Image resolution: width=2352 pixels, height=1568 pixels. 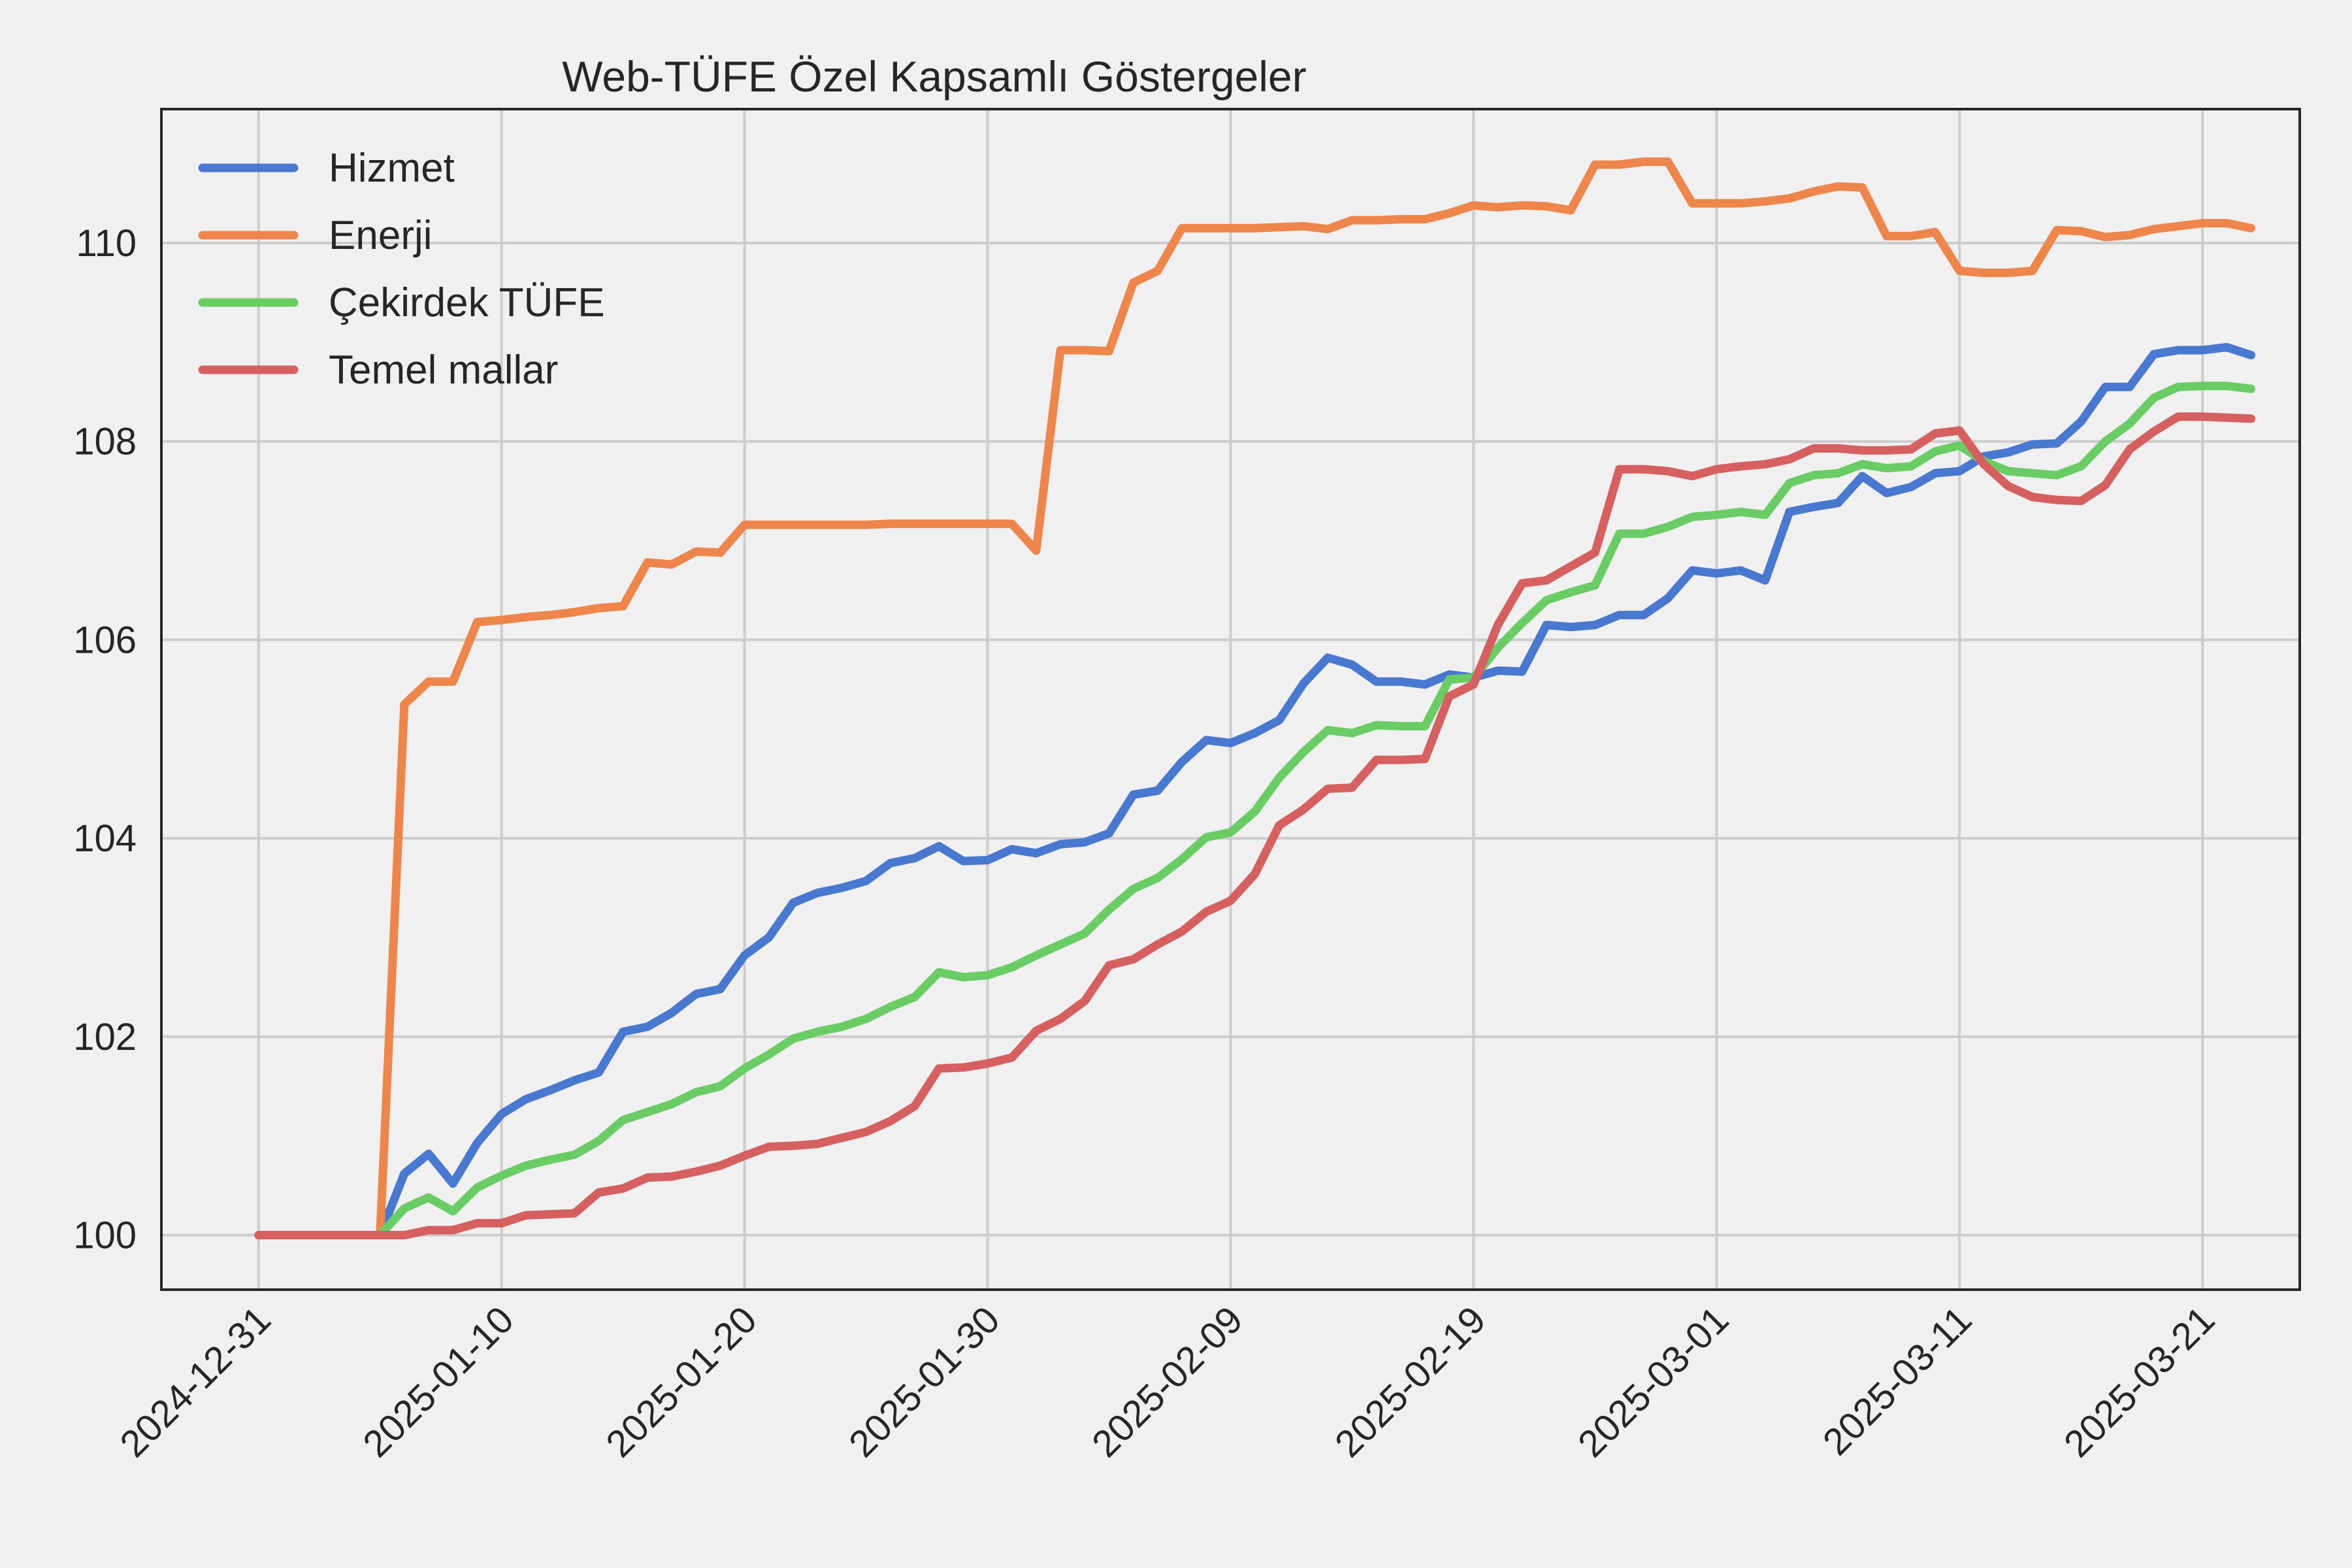 What do you see at coordinates (934, 76) in the screenshot?
I see `chart-title: Web-TÜFE Özel Kapsamlı Göstergeler` at bounding box center [934, 76].